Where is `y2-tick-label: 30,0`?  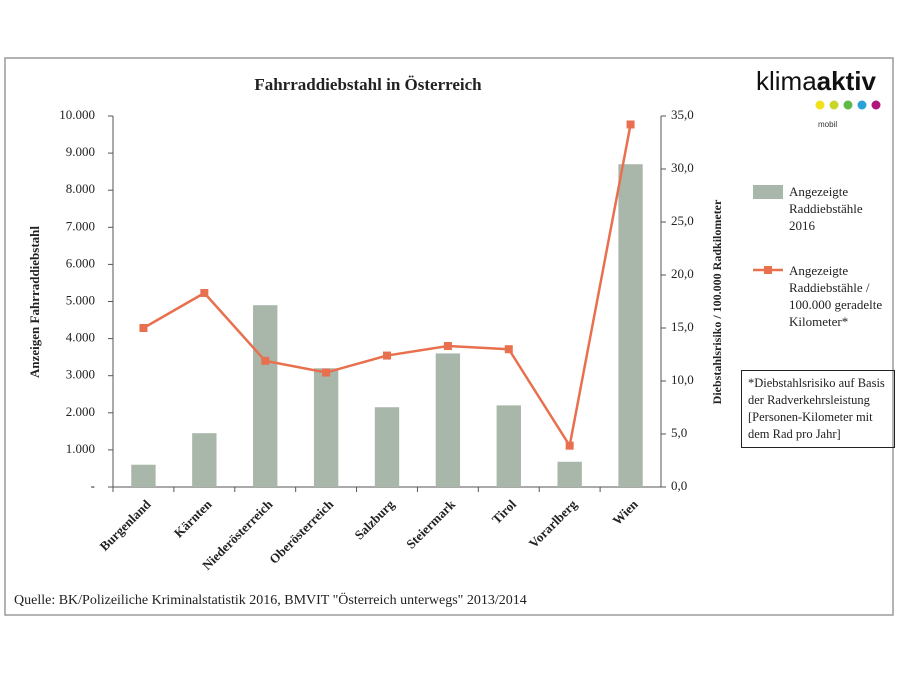
y2-tick-label: 30,0 is located at coordinates (682, 167).